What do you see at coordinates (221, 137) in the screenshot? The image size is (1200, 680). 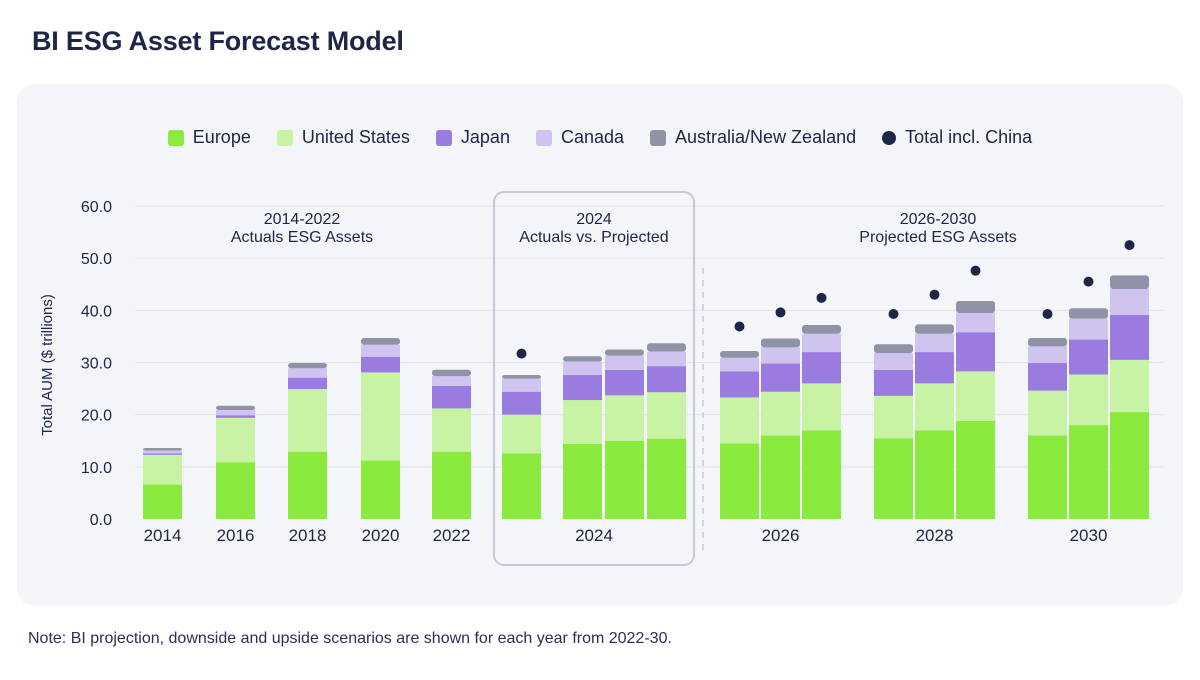 I see `legend-label-europe: Europe` at bounding box center [221, 137].